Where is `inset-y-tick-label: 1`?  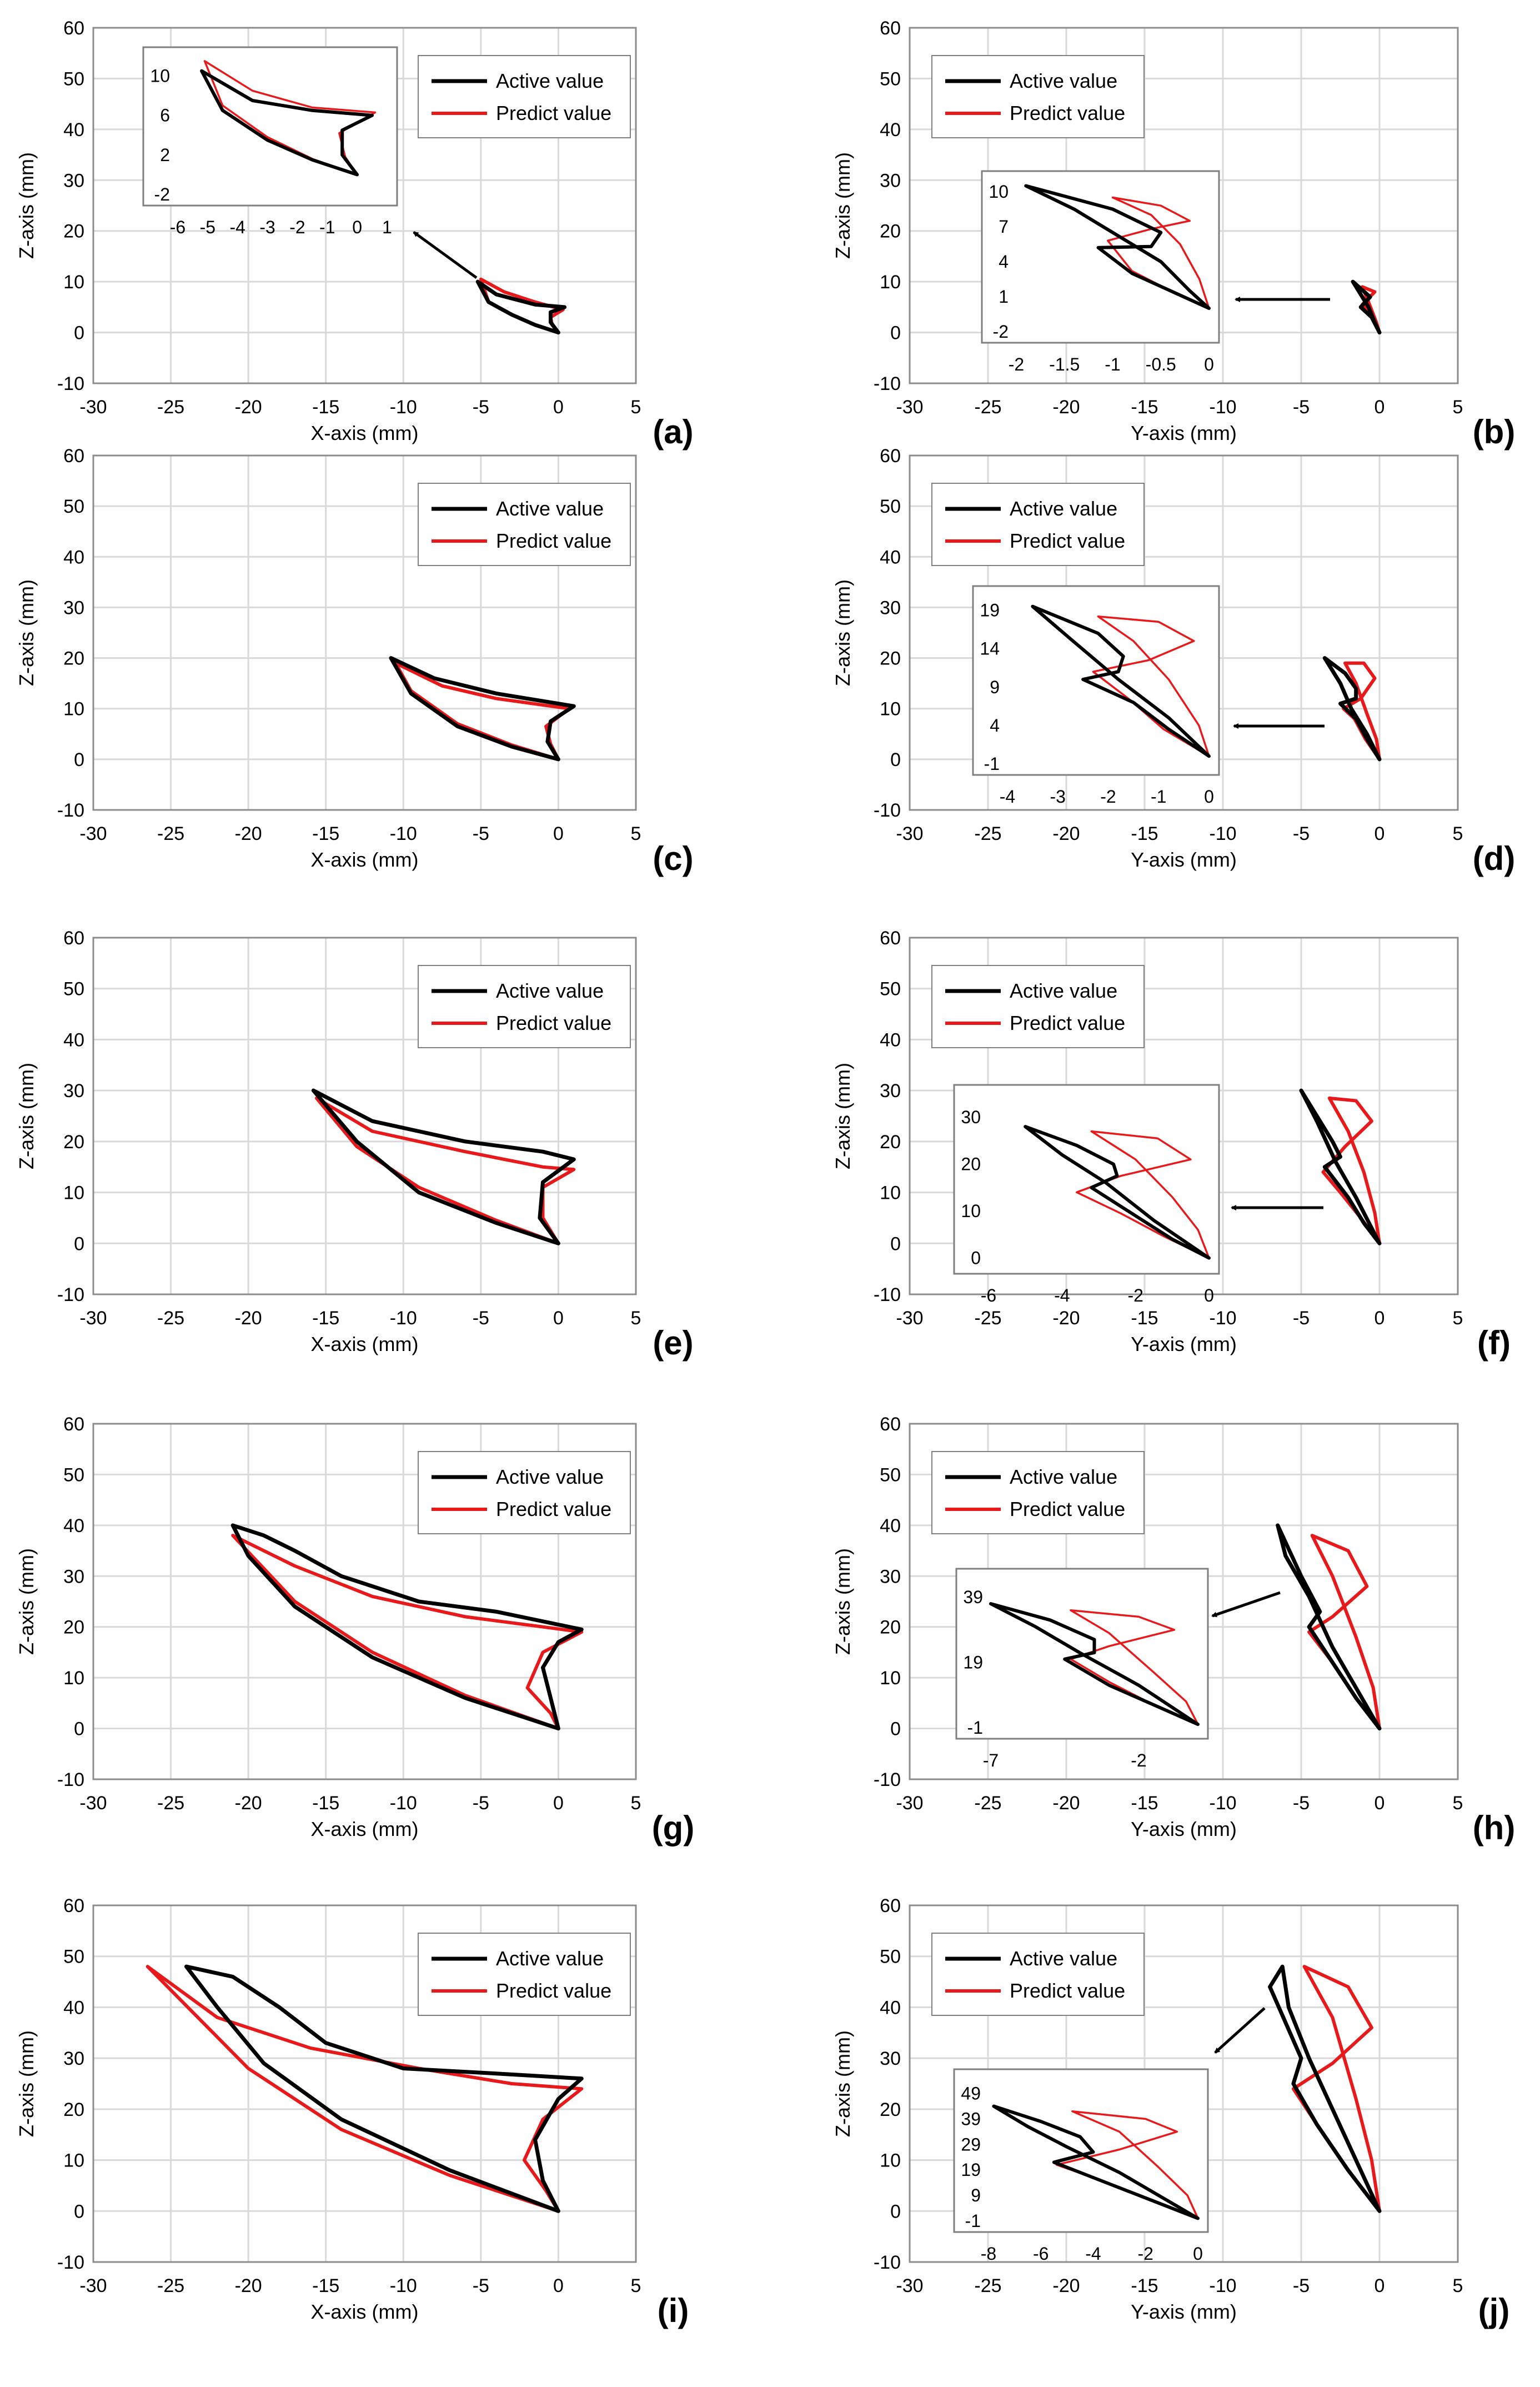 inset-y-tick-label: 1 is located at coordinates (1004, 297).